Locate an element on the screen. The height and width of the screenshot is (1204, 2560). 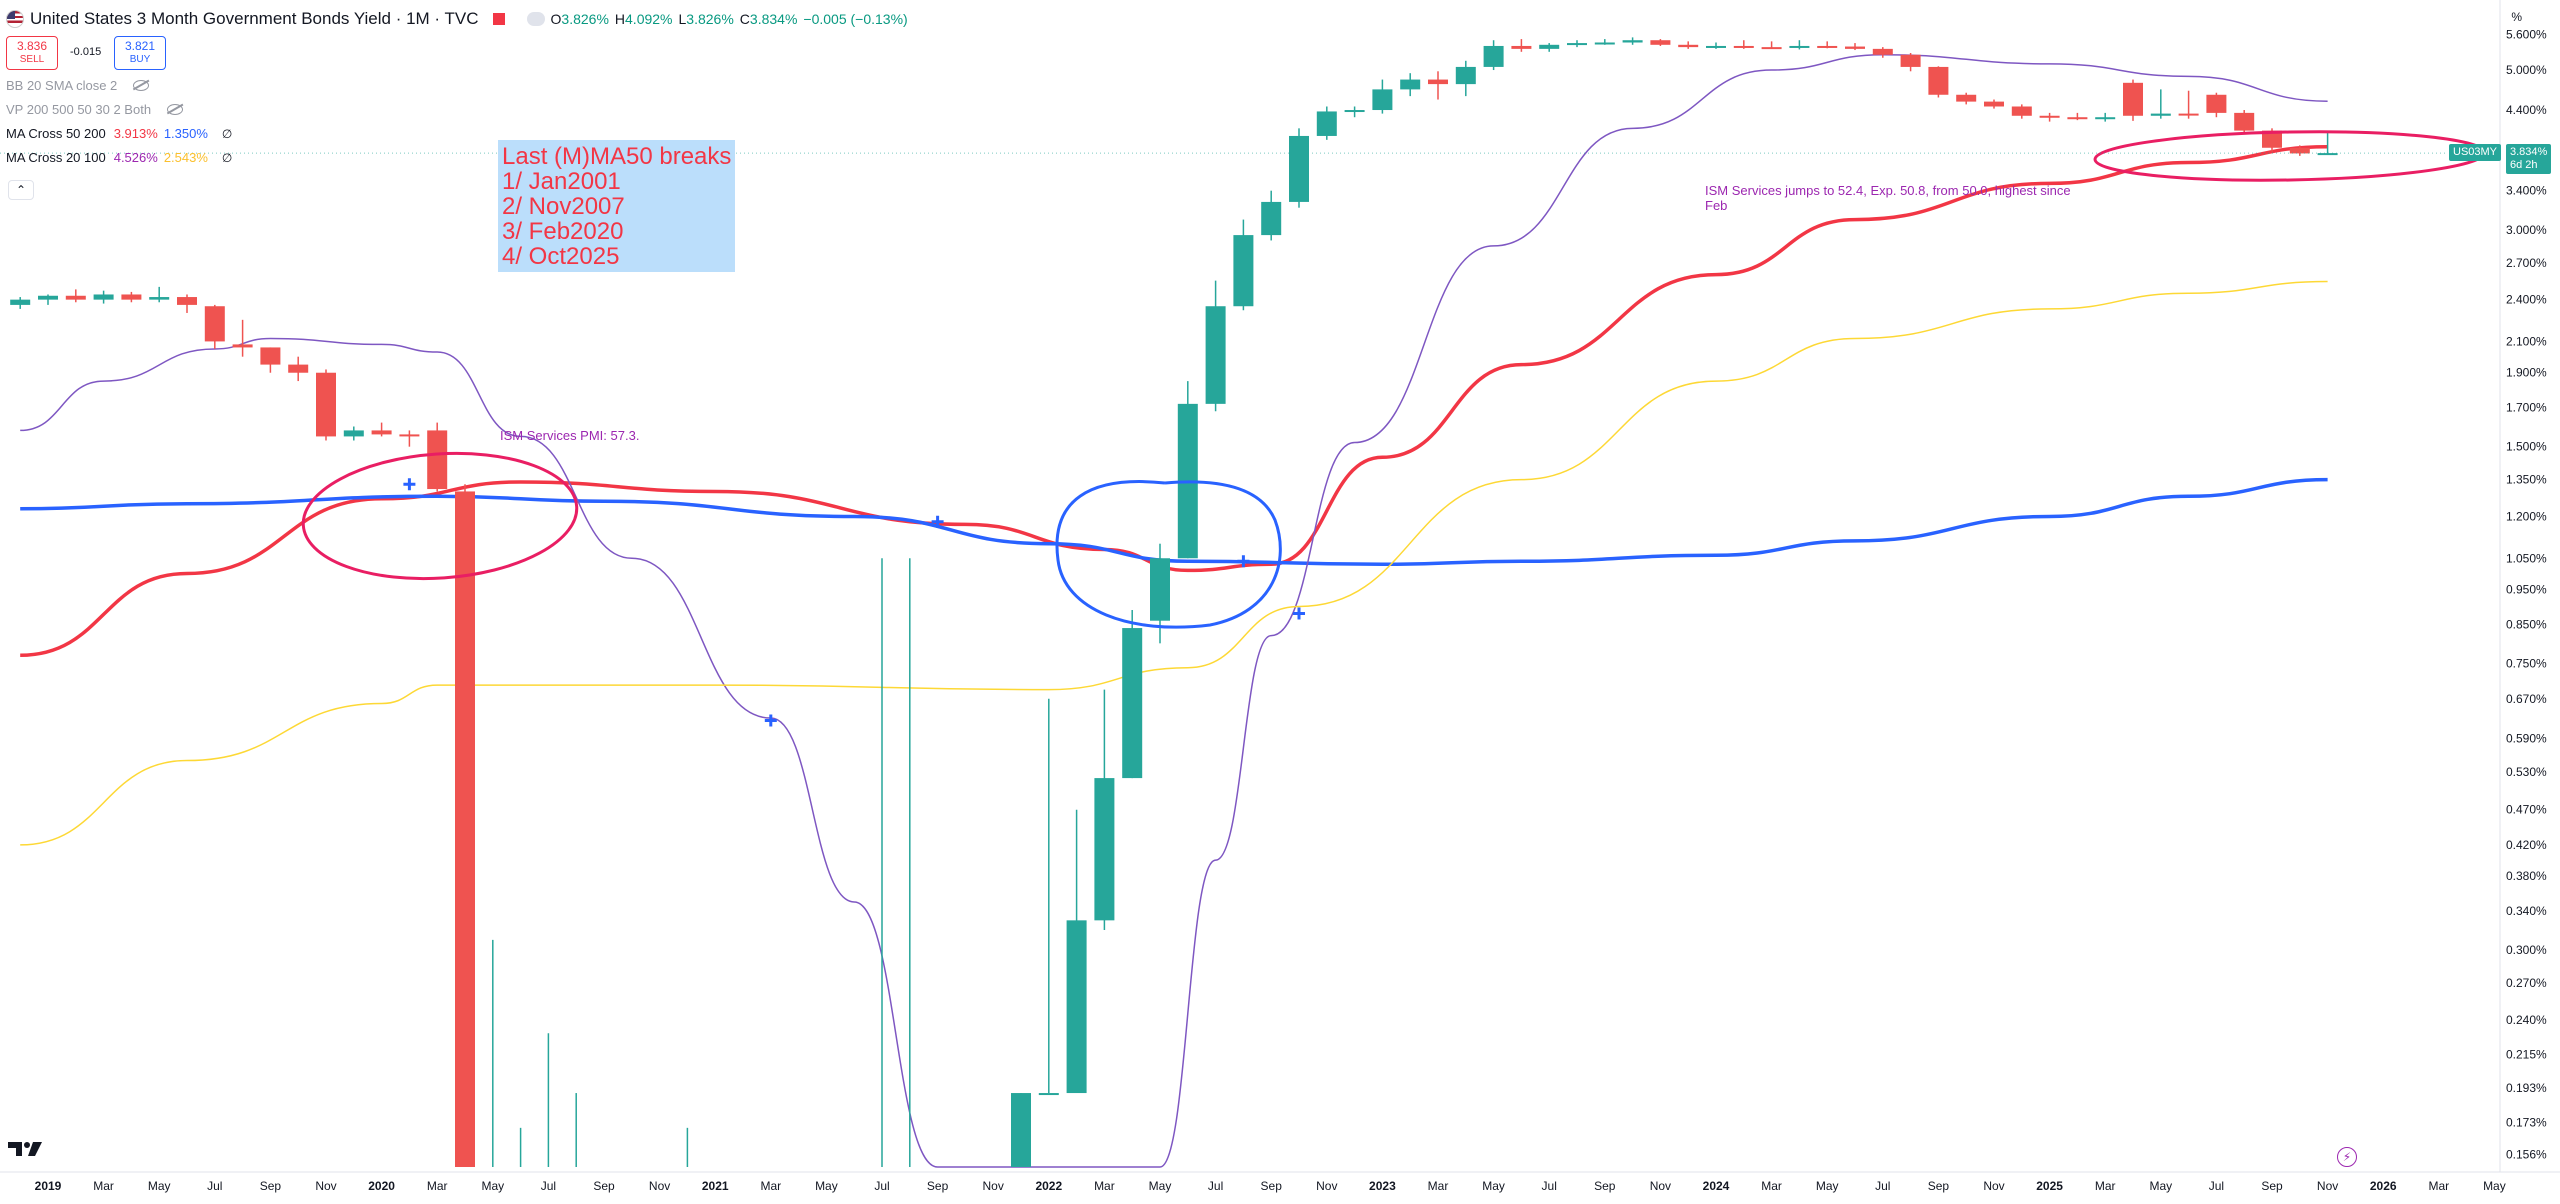
price-tick-label: 0.470% is located at coordinates (2526, 810).